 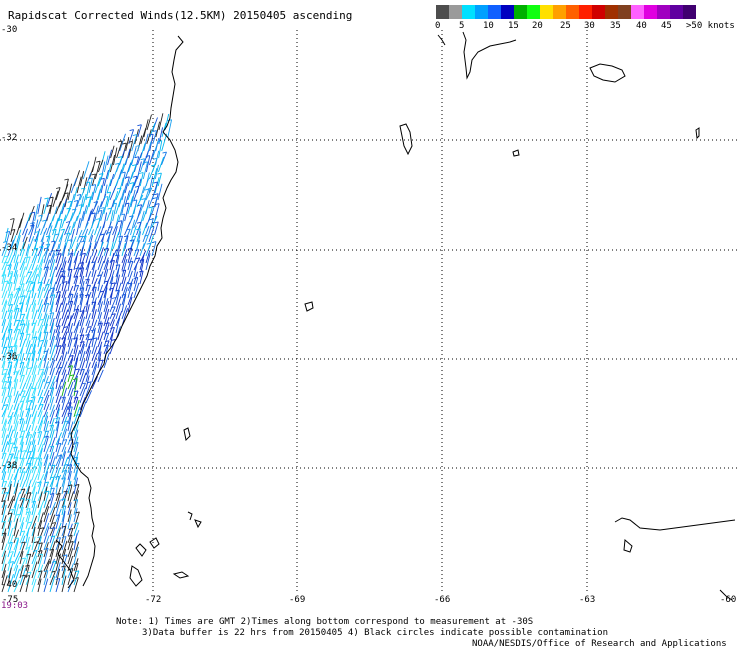 What do you see at coordinates (507, 12) in the screenshot?
I see `colorbar-segment` at bounding box center [507, 12].